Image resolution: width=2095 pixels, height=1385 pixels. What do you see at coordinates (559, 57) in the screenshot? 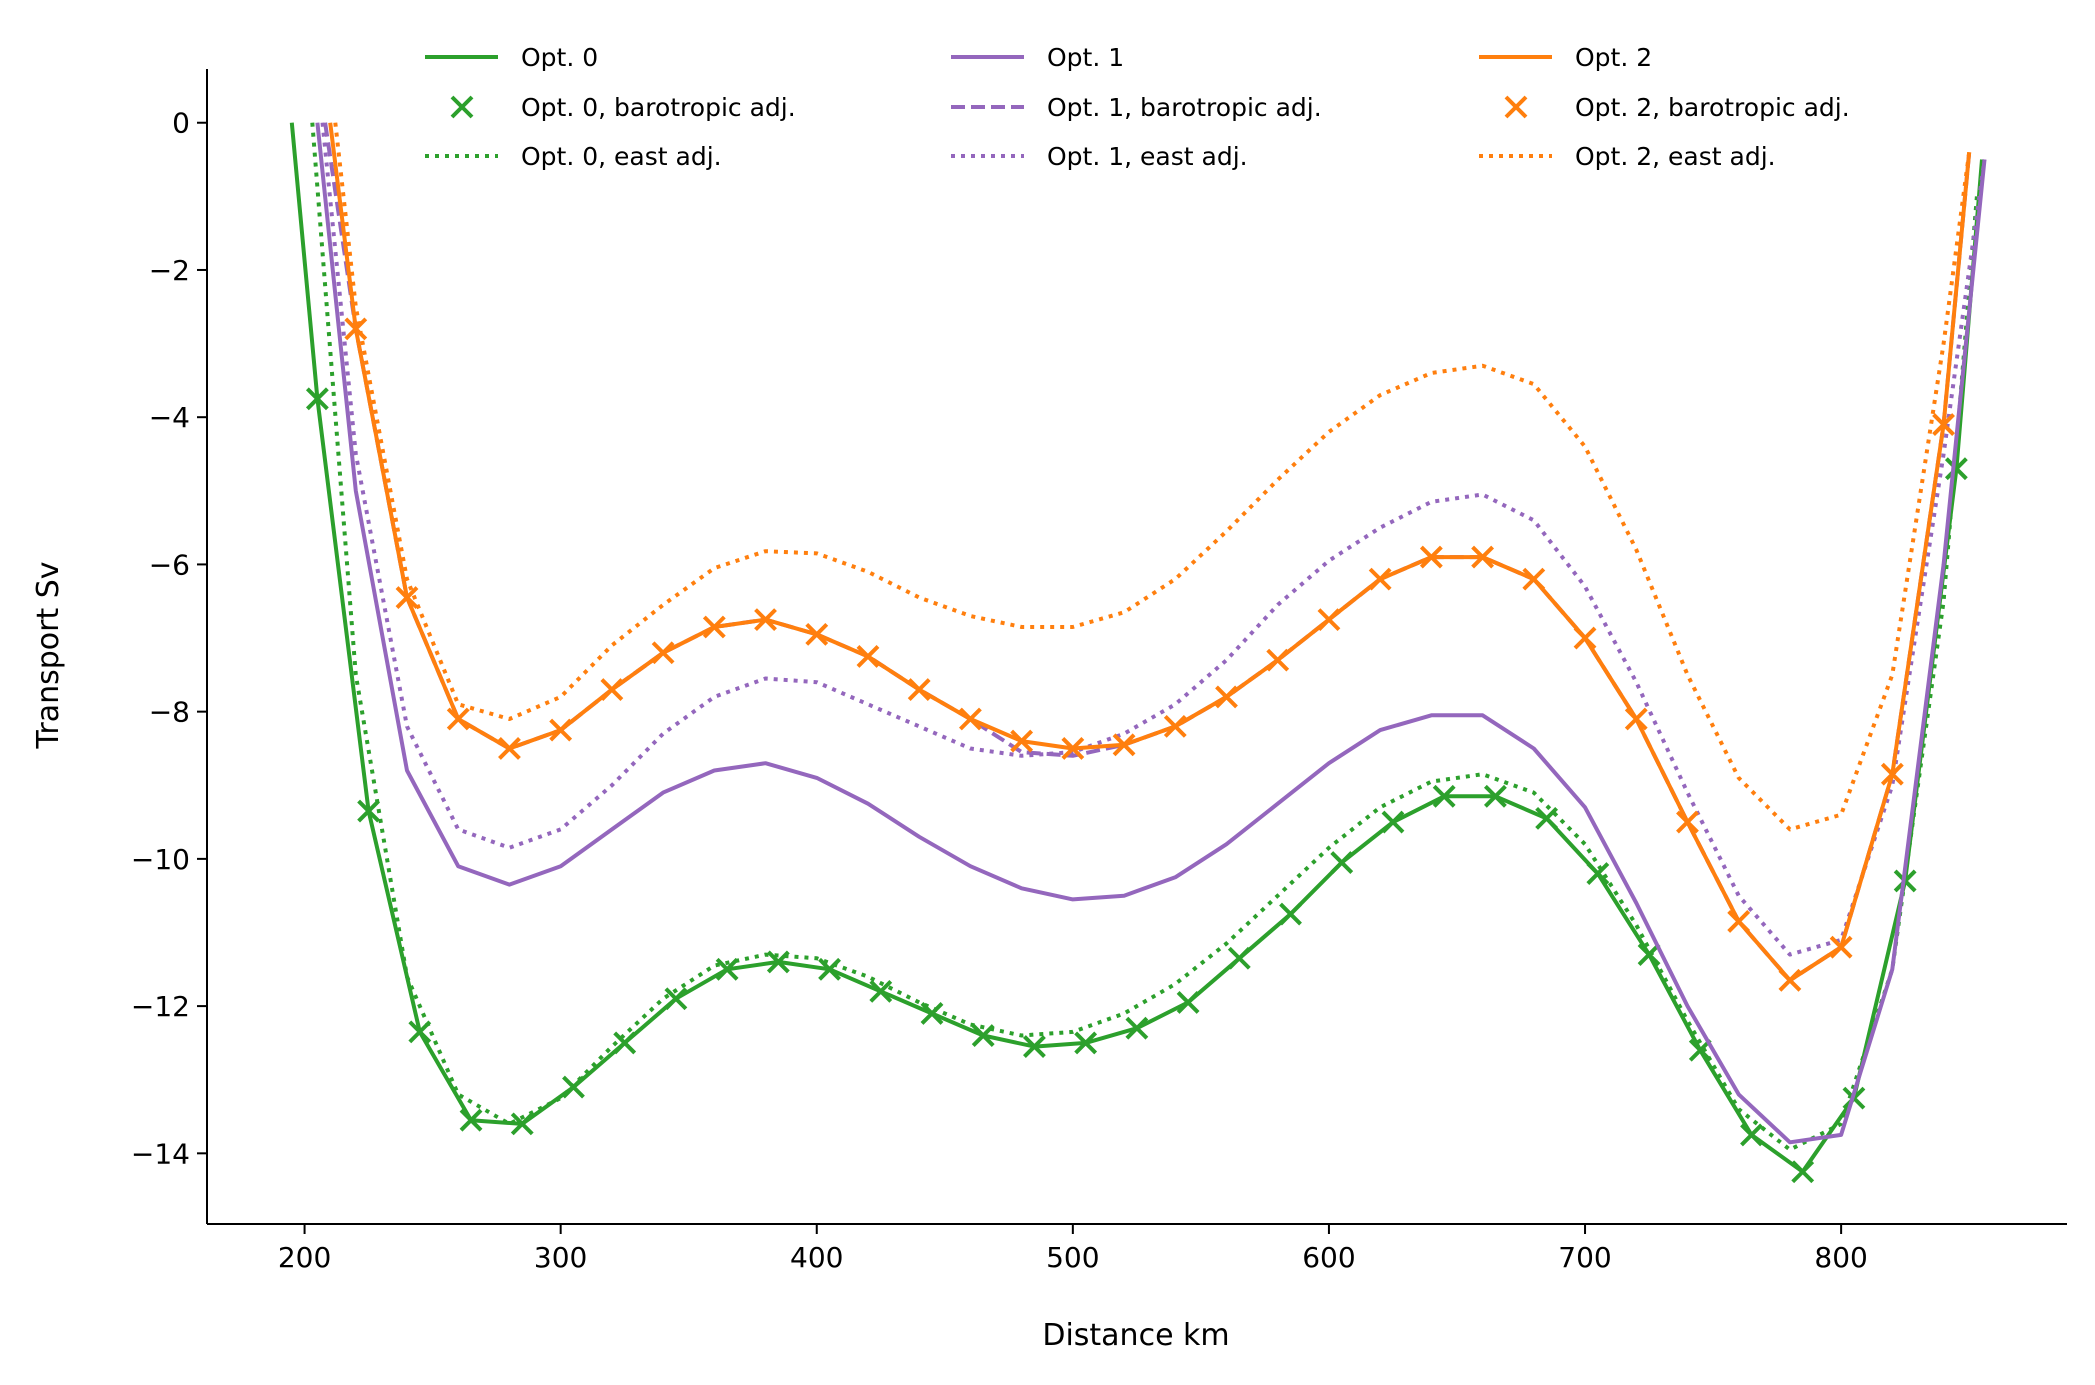
I see `legend-label: Opt. 0` at bounding box center [559, 57].